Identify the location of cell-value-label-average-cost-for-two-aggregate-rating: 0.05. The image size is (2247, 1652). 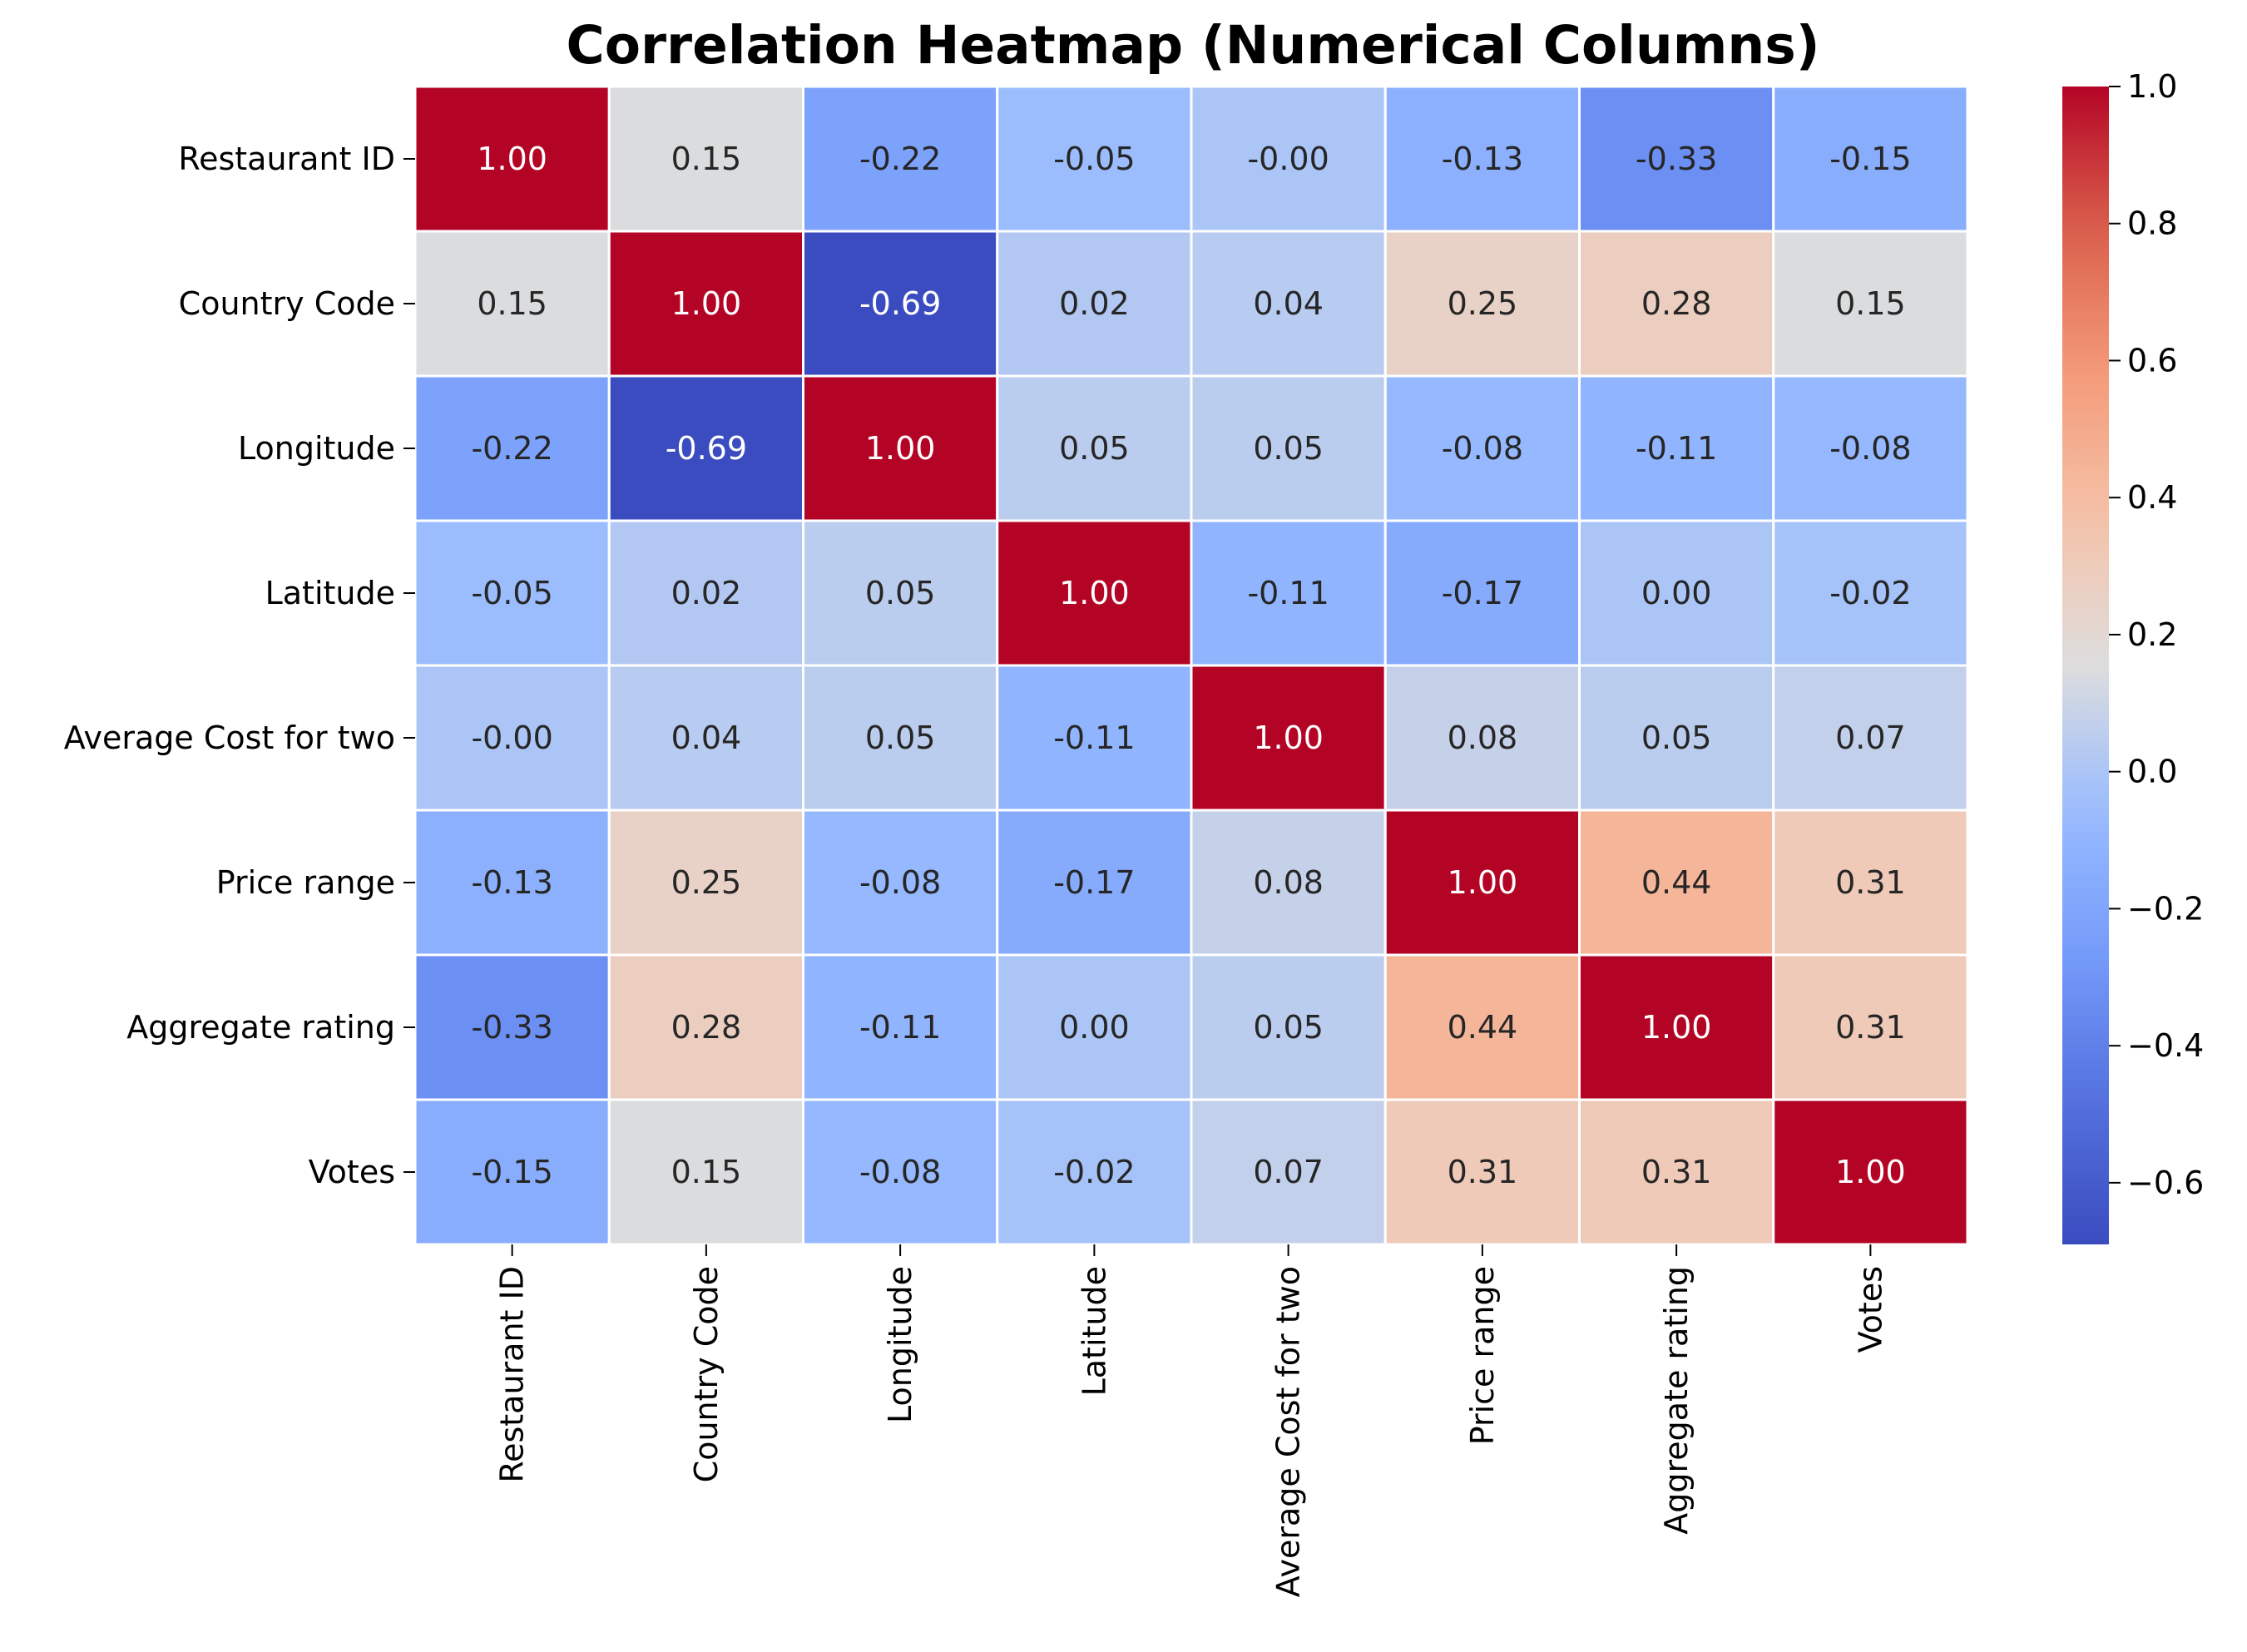
(1677, 738).